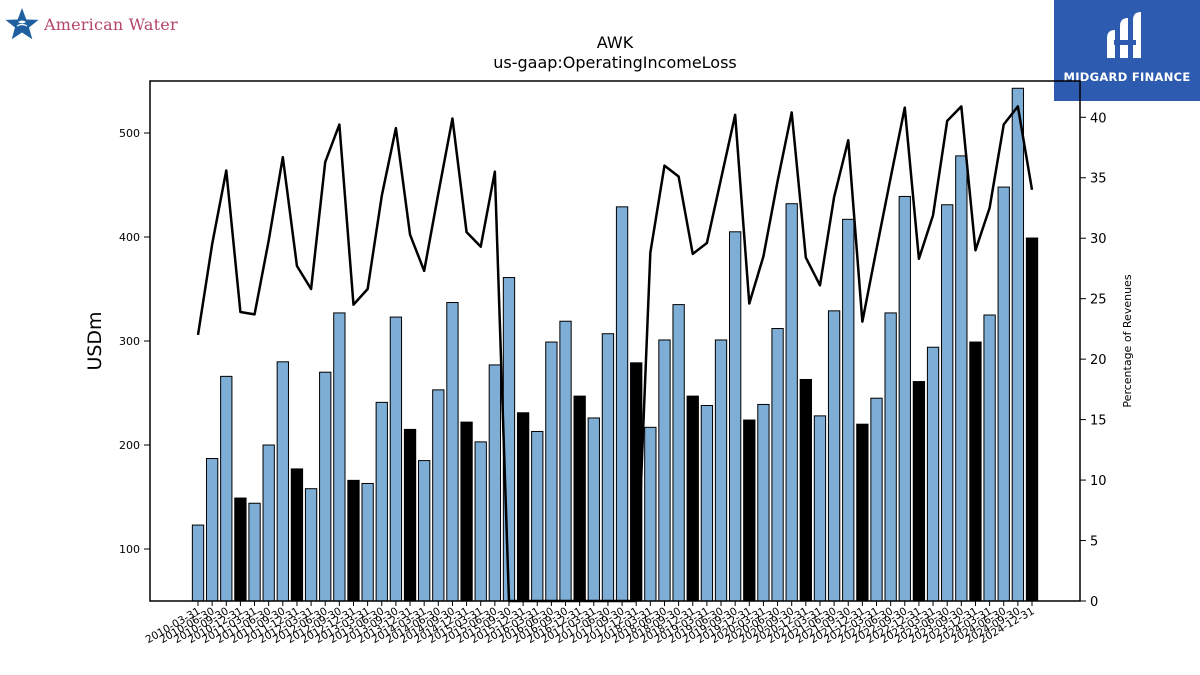 The width and height of the screenshot is (1200, 675). What do you see at coordinates (129, 133) in the screenshot?
I see `y-tick-label: 500` at bounding box center [129, 133].